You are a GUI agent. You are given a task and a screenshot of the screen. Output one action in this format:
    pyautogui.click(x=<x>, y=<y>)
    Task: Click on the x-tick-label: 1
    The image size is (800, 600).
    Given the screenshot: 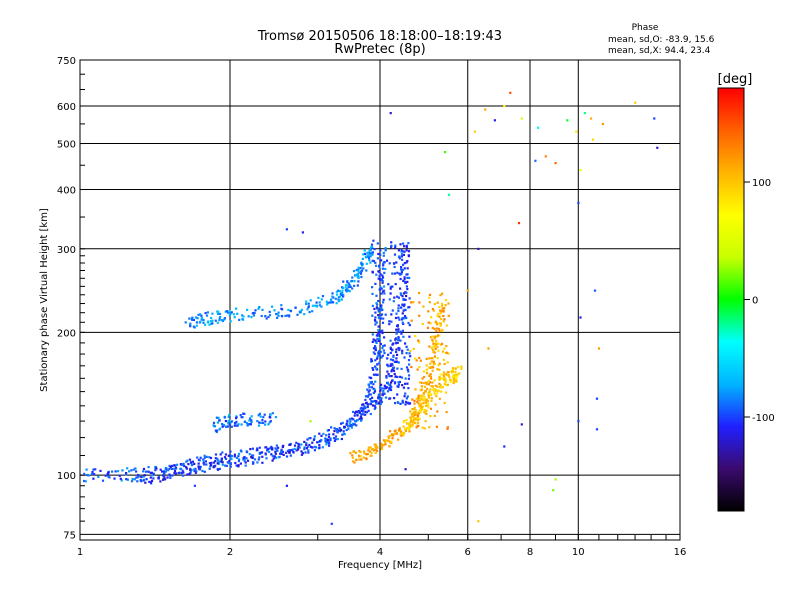 What is the action you would take?
    pyautogui.click(x=80, y=552)
    